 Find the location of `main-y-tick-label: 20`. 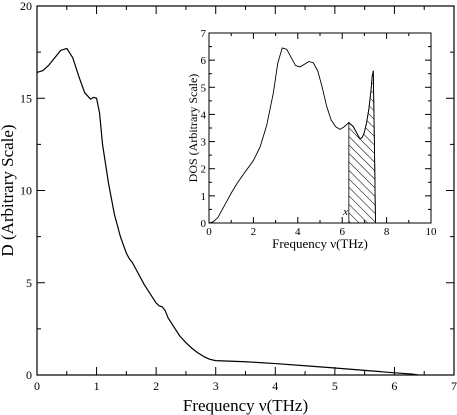

main-y-tick-label: 20 is located at coordinates (26, 6).